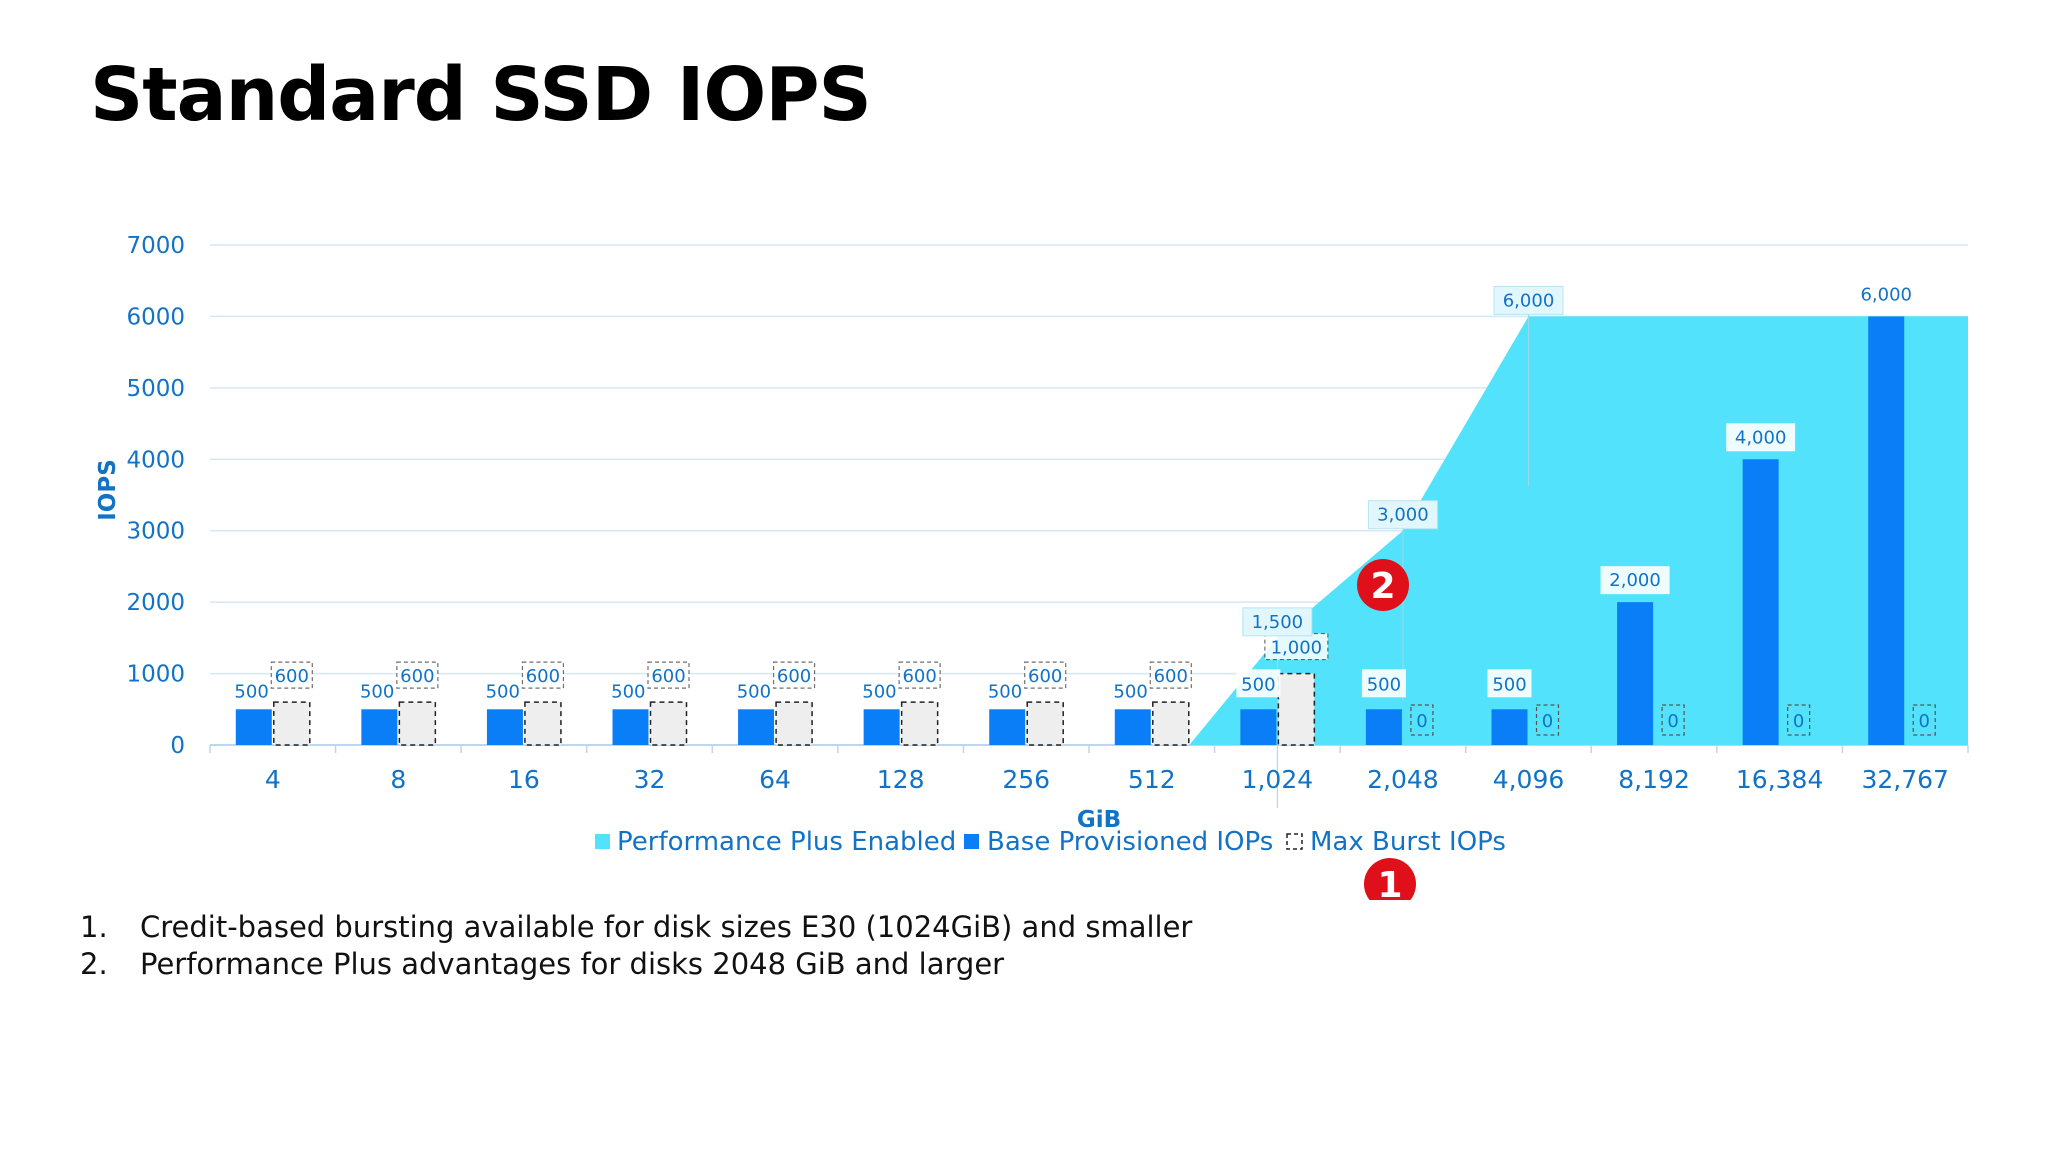 This screenshot has width=2048, height=1152. I want to click on x-tick-label: 4,096, so click(1529, 779).